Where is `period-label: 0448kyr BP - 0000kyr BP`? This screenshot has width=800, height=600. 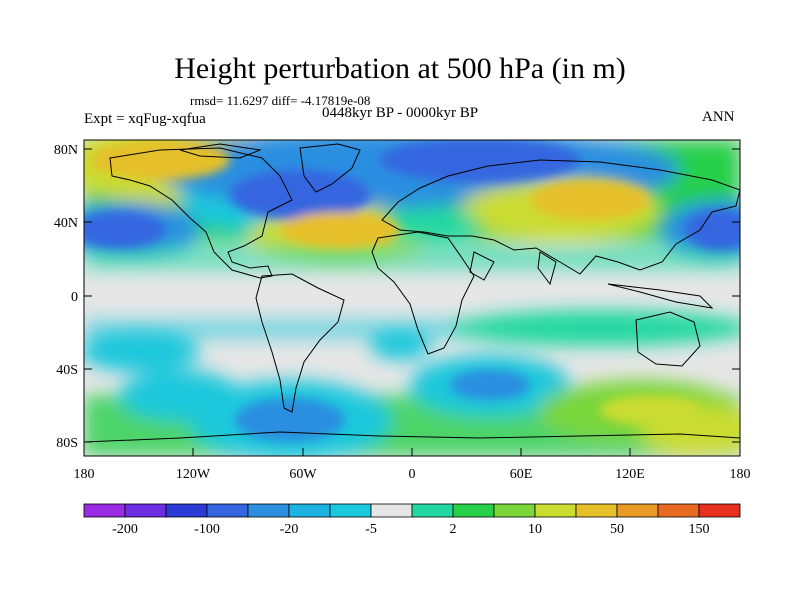
period-label: 0448kyr BP - 0000kyr BP is located at coordinates (400, 113).